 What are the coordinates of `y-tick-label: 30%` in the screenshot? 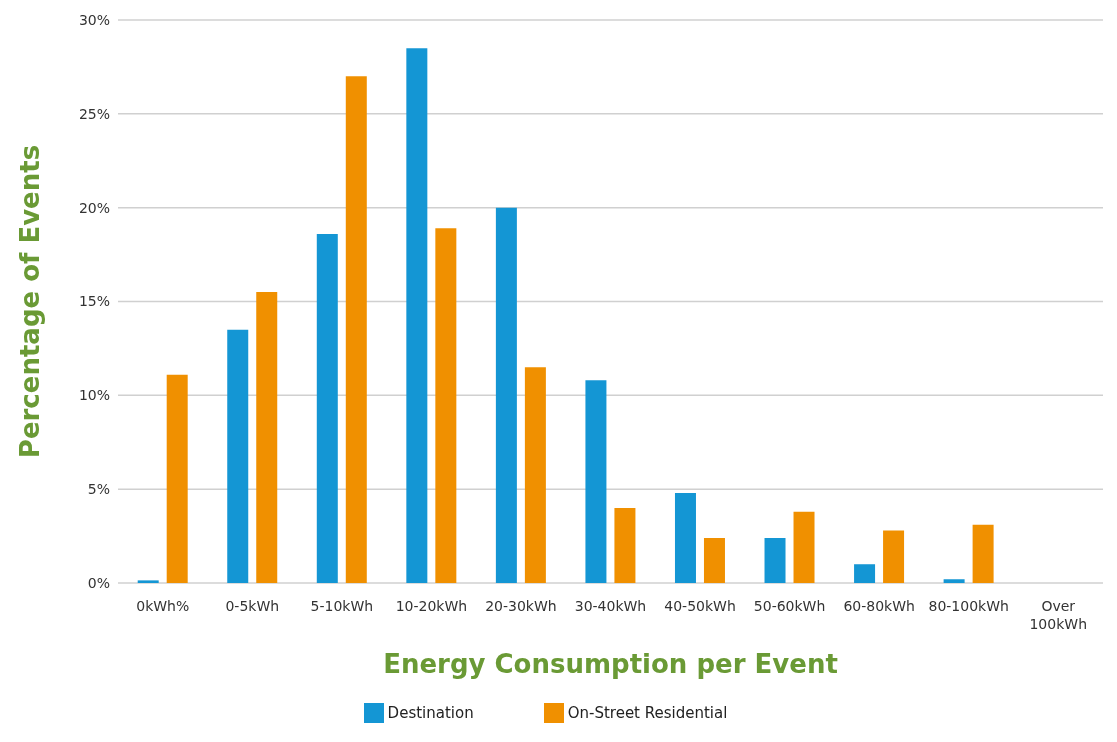 It's located at (94, 19).